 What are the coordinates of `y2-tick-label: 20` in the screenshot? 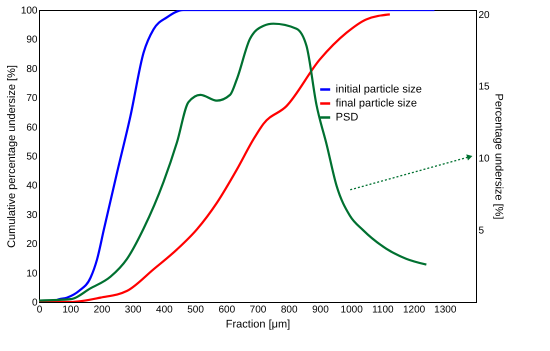 It's located at (484, 15).